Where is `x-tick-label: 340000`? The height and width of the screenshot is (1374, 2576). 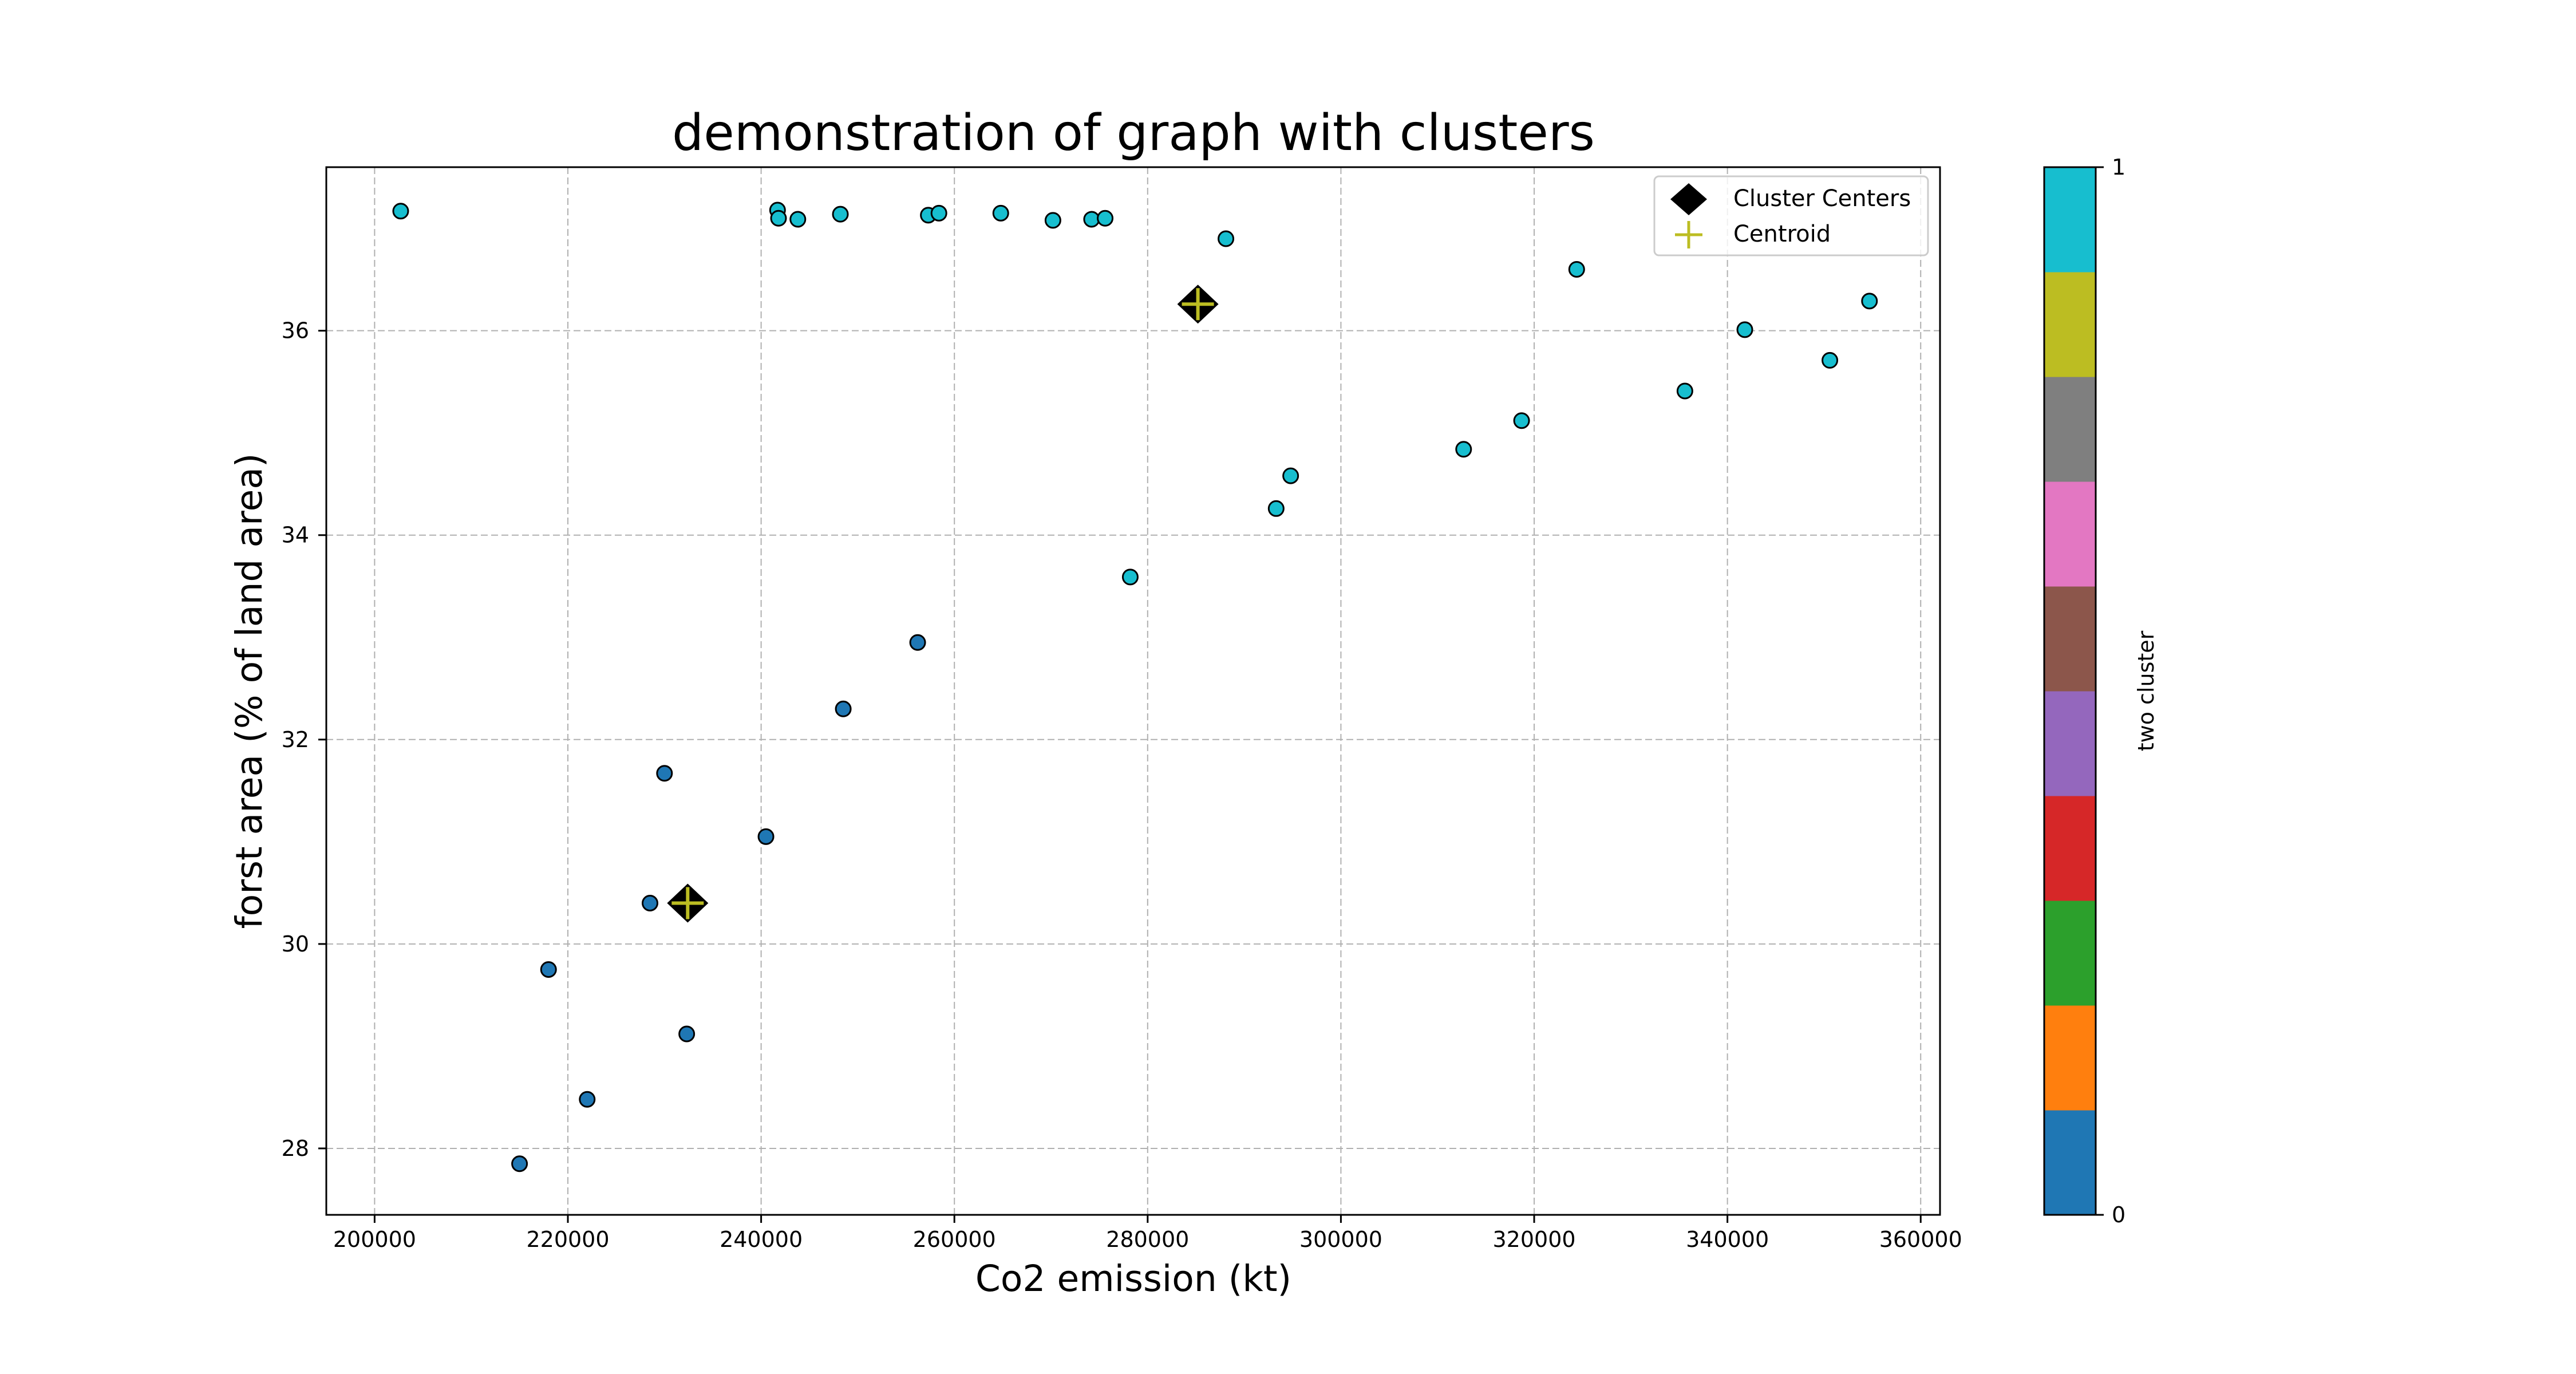
x-tick-label: 340000 is located at coordinates (1727, 1240).